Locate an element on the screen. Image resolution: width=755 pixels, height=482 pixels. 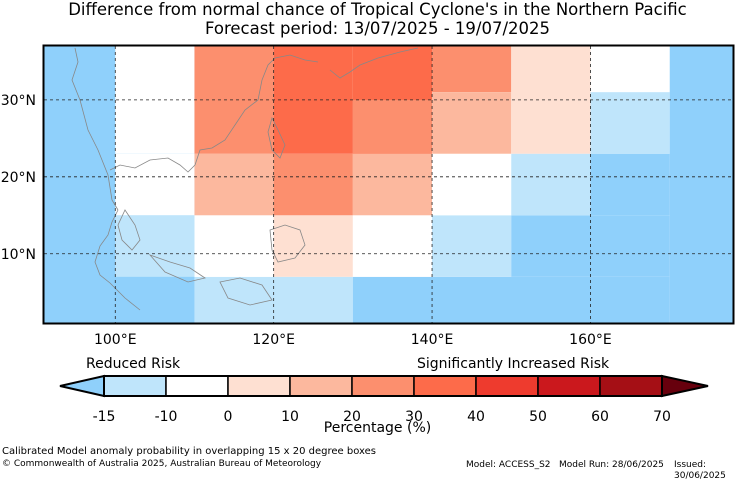
reduced-risk-label: Reduced Risk is located at coordinates (133, 364).